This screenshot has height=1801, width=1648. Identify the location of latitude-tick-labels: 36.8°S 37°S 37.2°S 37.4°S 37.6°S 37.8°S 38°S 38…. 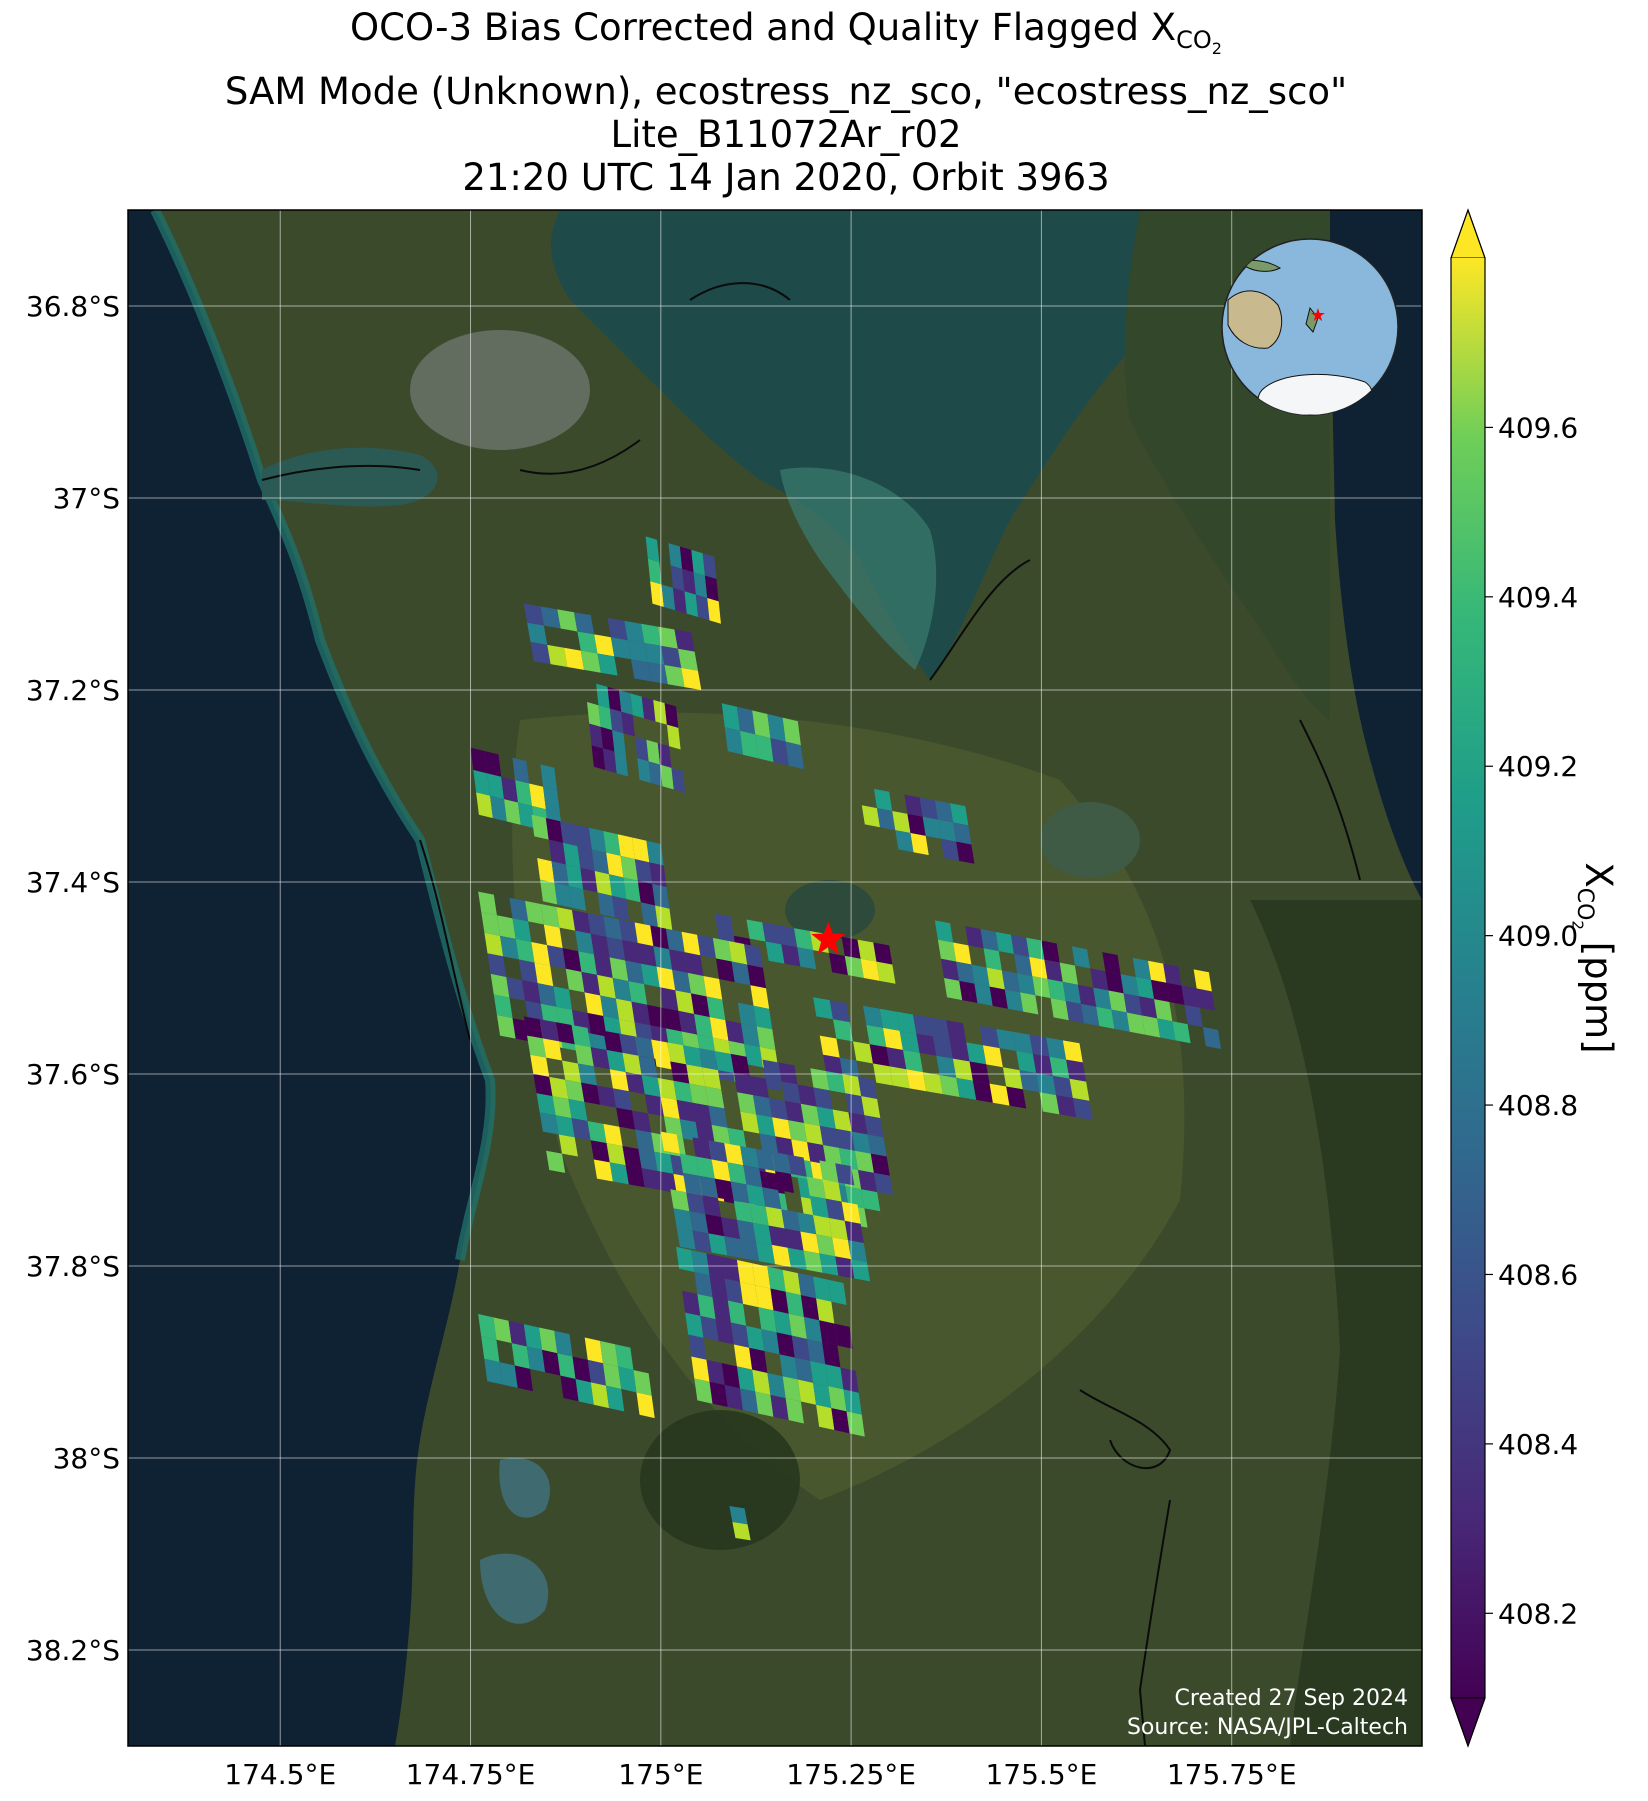
(73, 978).